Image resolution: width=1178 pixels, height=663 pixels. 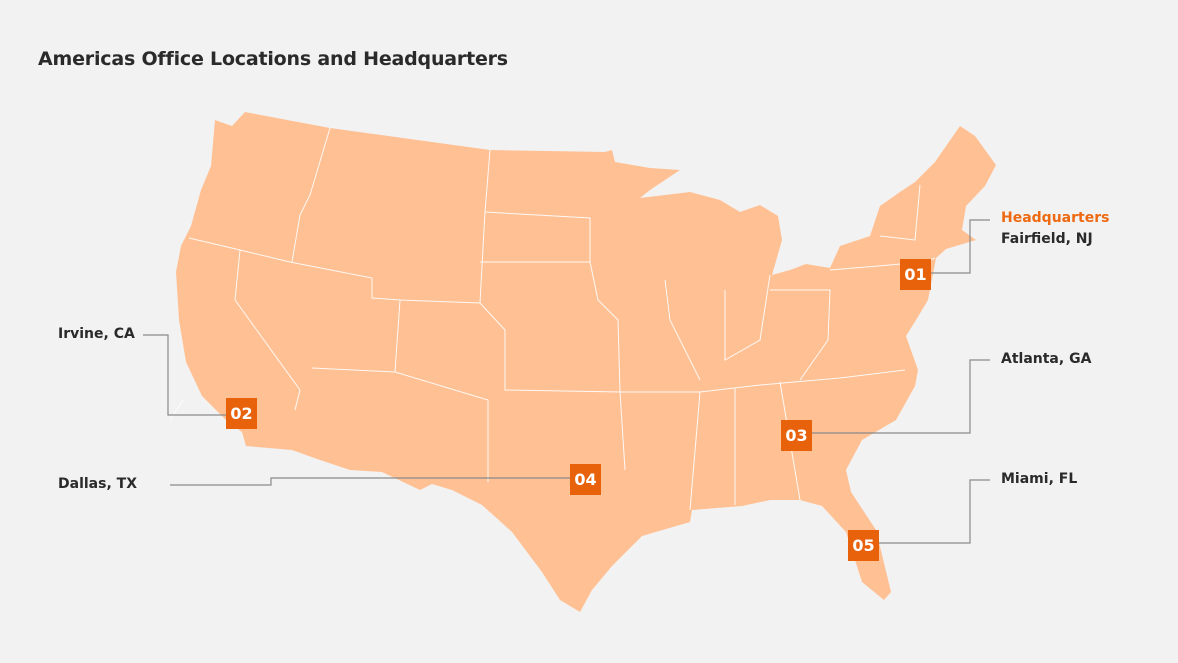 What do you see at coordinates (241, 413) in the screenshot?
I see `location-marker-02: 02` at bounding box center [241, 413].